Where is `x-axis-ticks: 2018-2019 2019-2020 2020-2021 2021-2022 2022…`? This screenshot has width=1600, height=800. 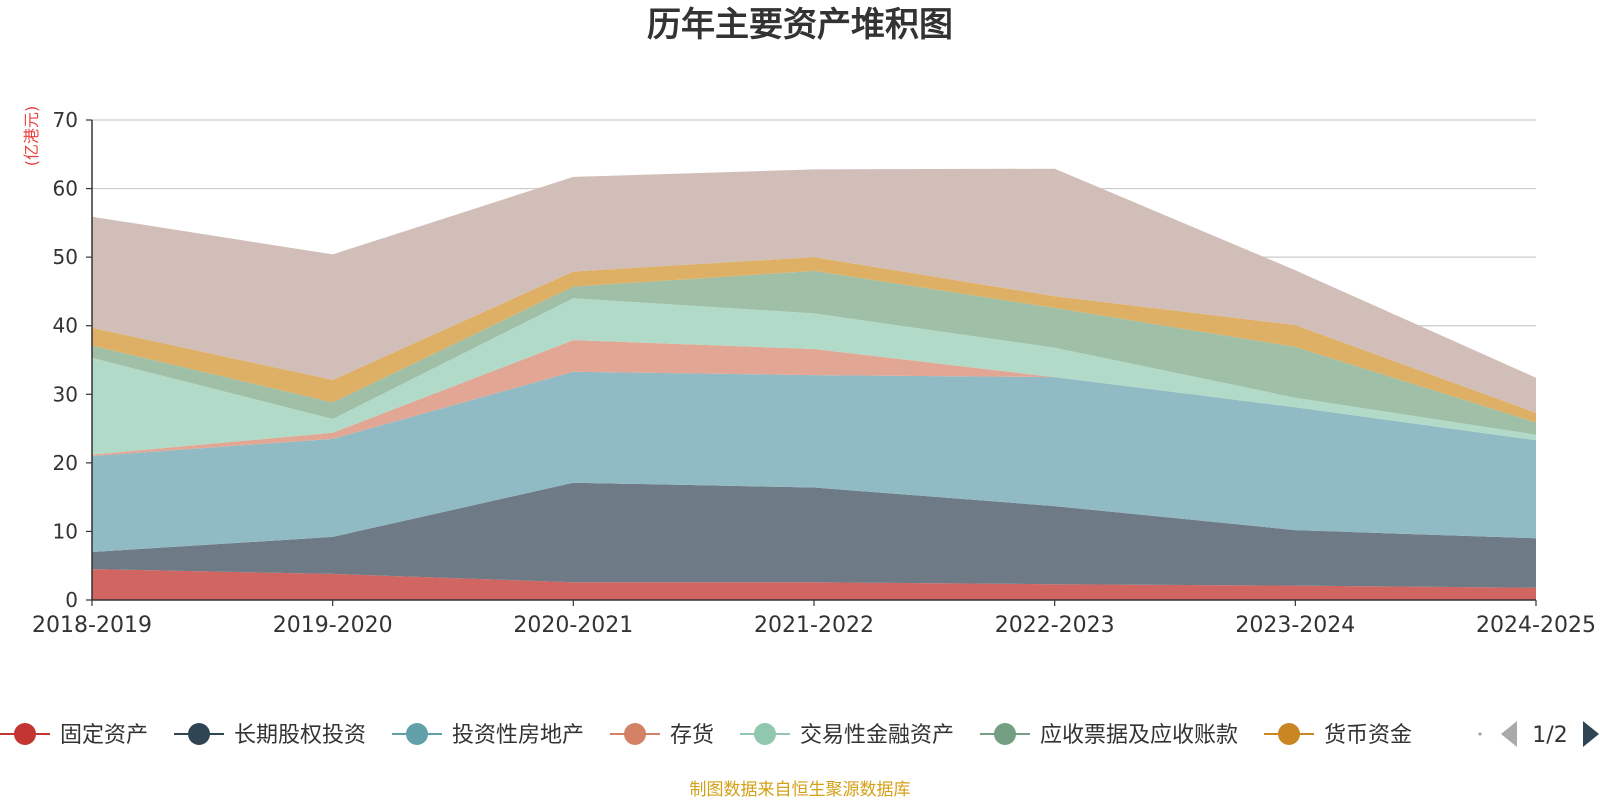 x-axis-ticks: 2018-2019 2019-2020 2020-2021 2021-2022 2022… is located at coordinates (814, 619).